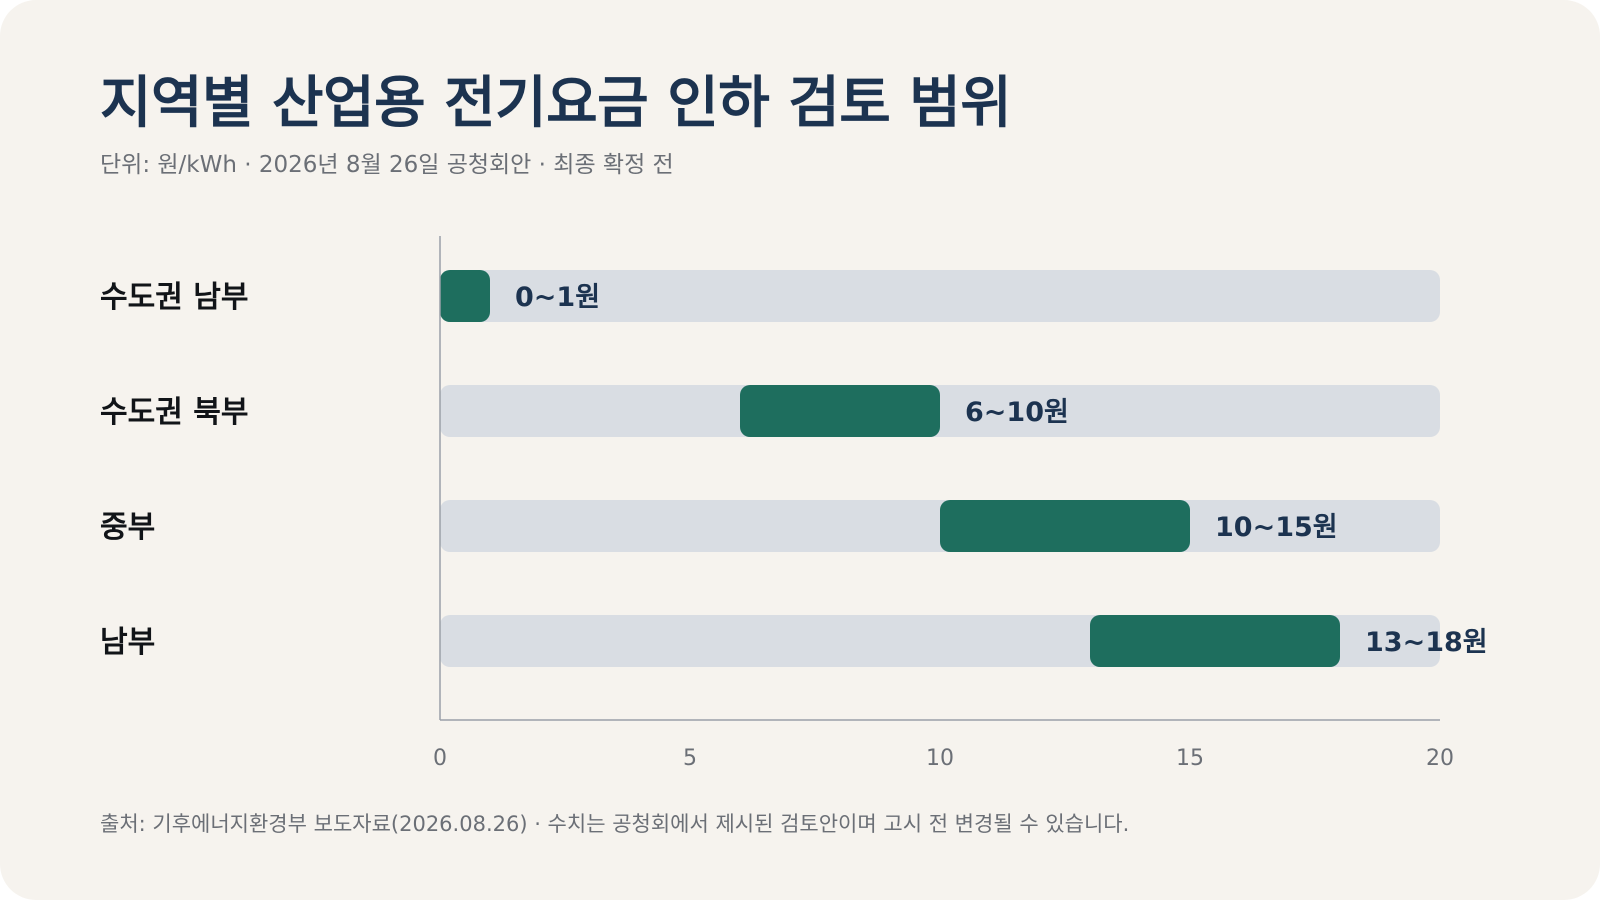 The width and height of the screenshot is (1600, 900). What do you see at coordinates (556, 103) in the screenshot?
I see `chart-title: 지역별 산업용 전기요금 인하 검토 범위` at bounding box center [556, 103].